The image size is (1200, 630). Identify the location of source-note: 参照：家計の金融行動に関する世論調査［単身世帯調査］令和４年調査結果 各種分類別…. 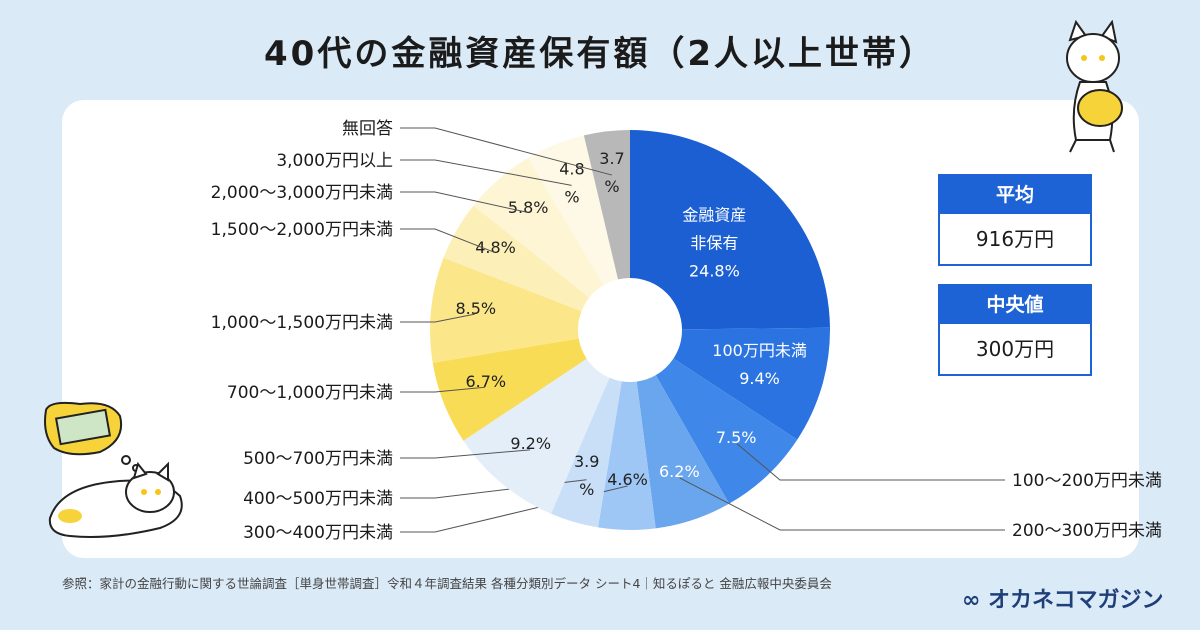
(447, 583).